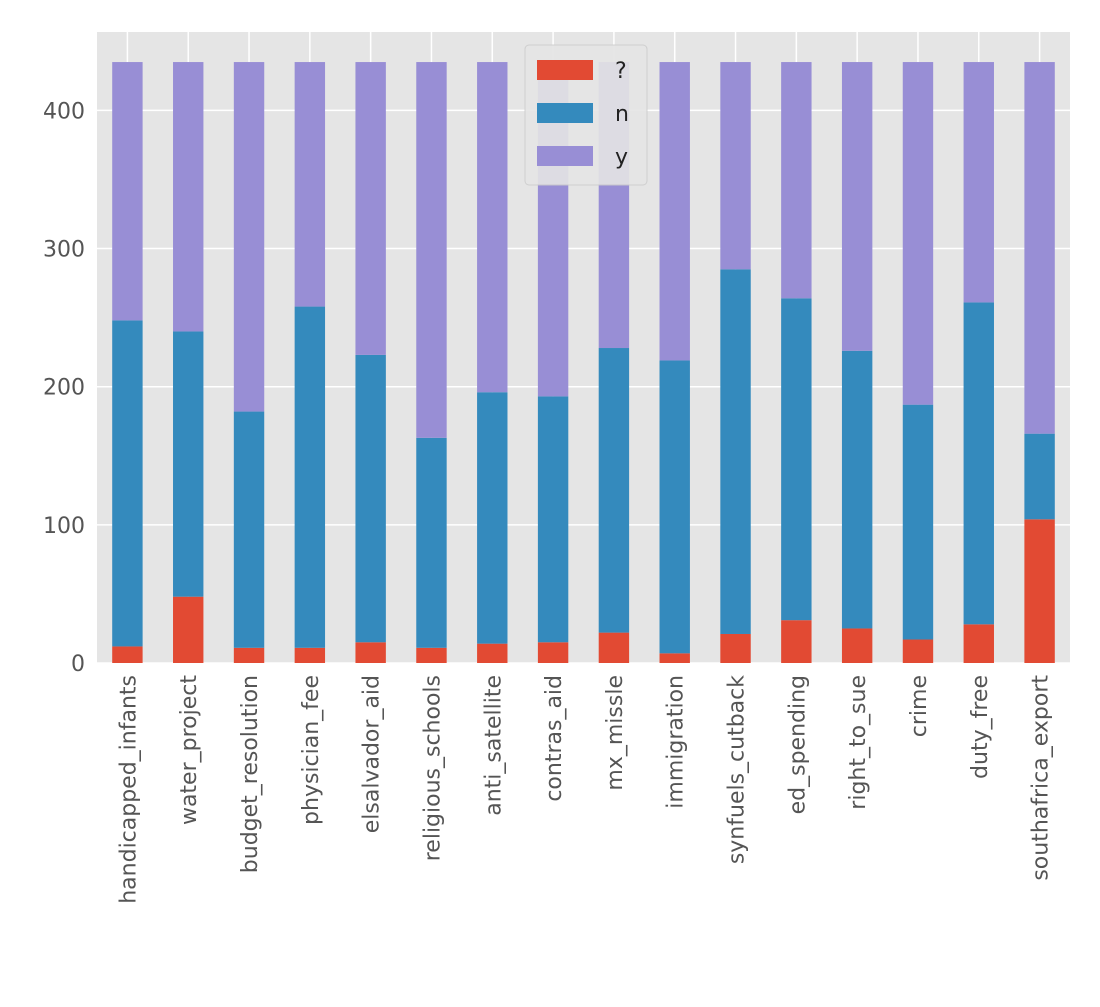 This screenshot has height=1007, width=1100. I want to click on bar-duty_free-y, so click(978, 182).